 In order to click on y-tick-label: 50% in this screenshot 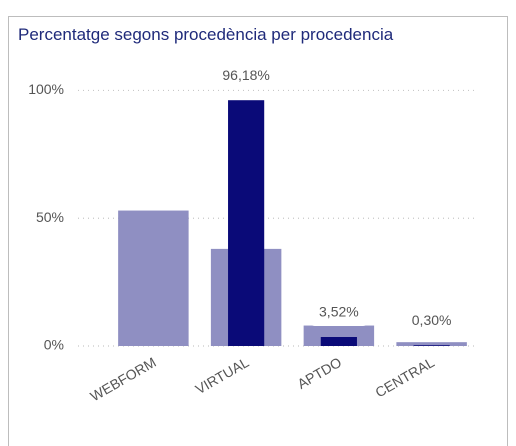, I will do `click(50, 217)`.